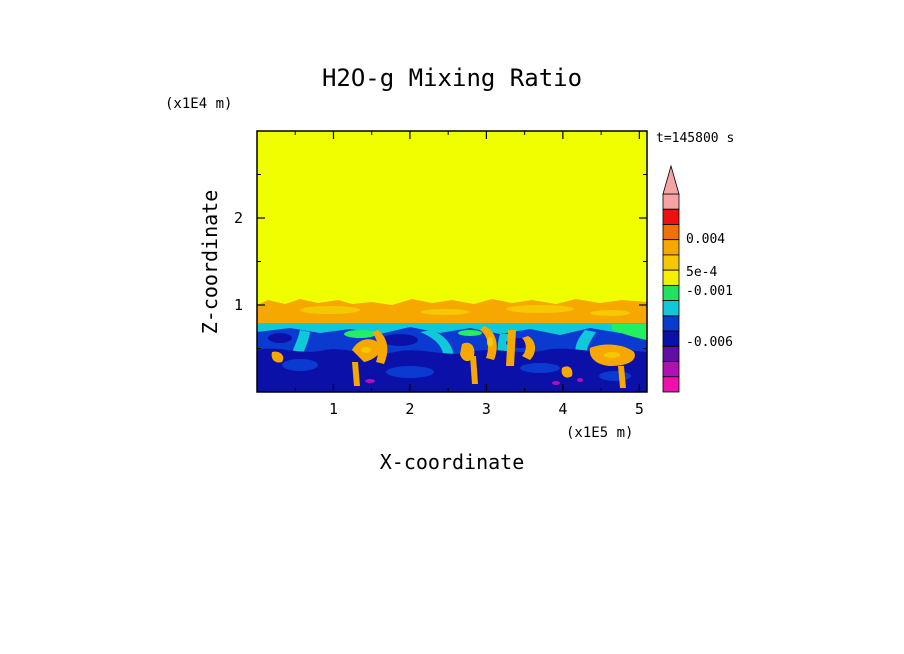  I want to click on y-axis-label: Z-coordinate, so click(210, 262).